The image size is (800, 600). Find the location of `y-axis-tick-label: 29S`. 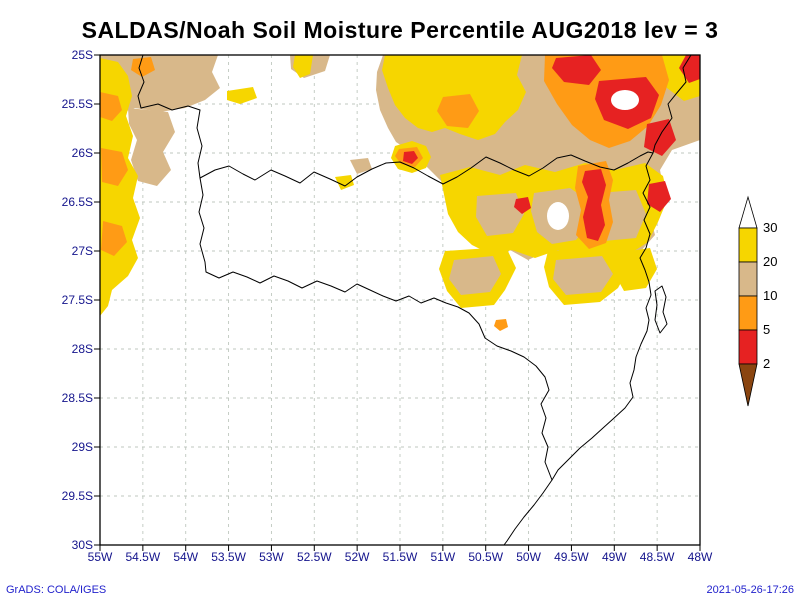

y-axis-tick-label: 29S is located at coordinates (82, 447).